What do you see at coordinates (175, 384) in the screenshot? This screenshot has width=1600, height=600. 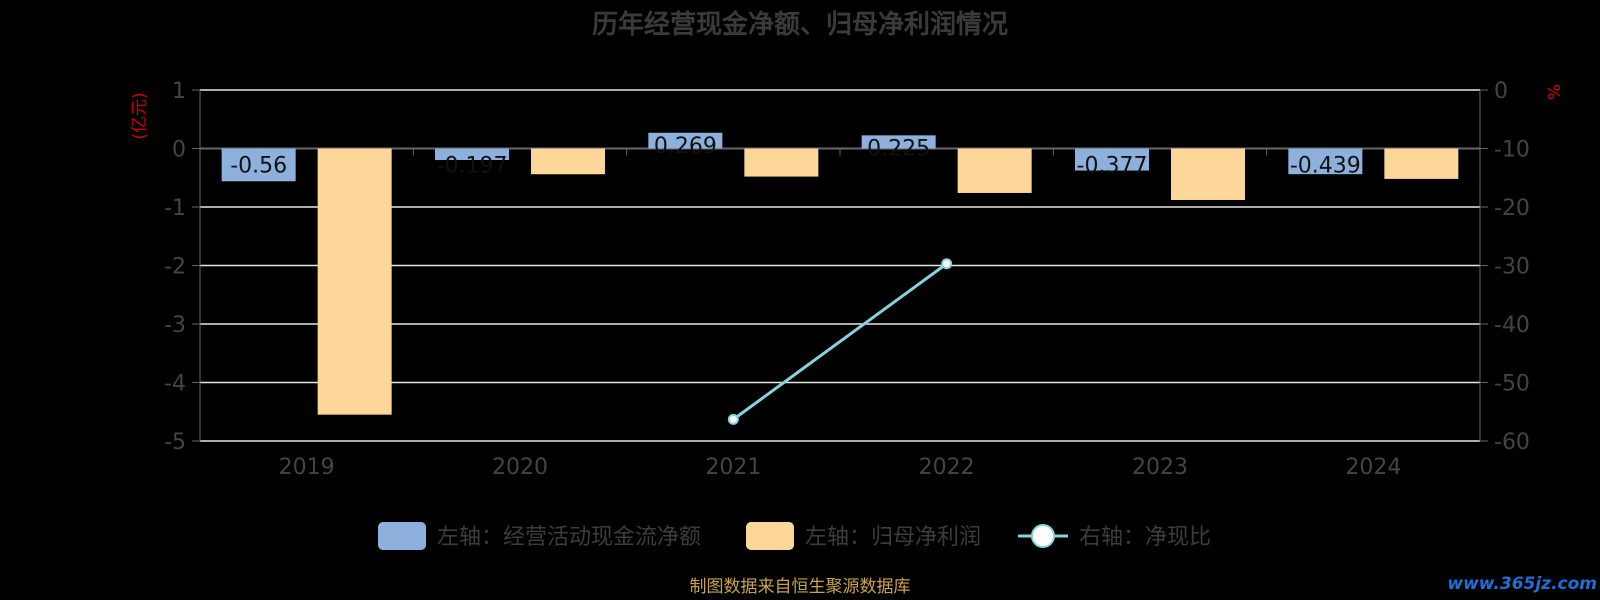 I see `left-tick-label: -4` at bounding box center [175, 384].